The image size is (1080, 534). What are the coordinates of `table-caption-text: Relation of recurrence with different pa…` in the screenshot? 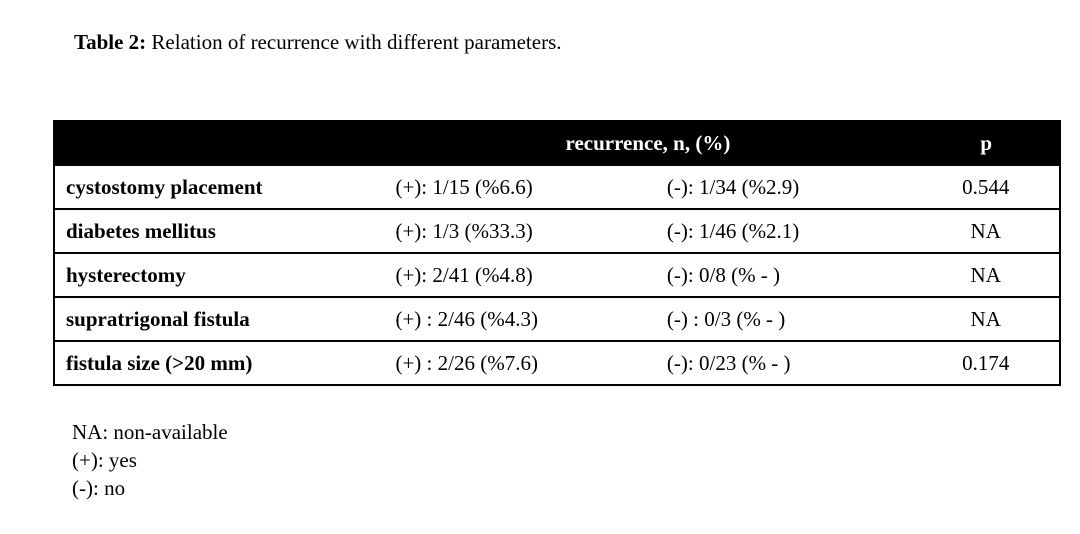 It's located at (354, 42).